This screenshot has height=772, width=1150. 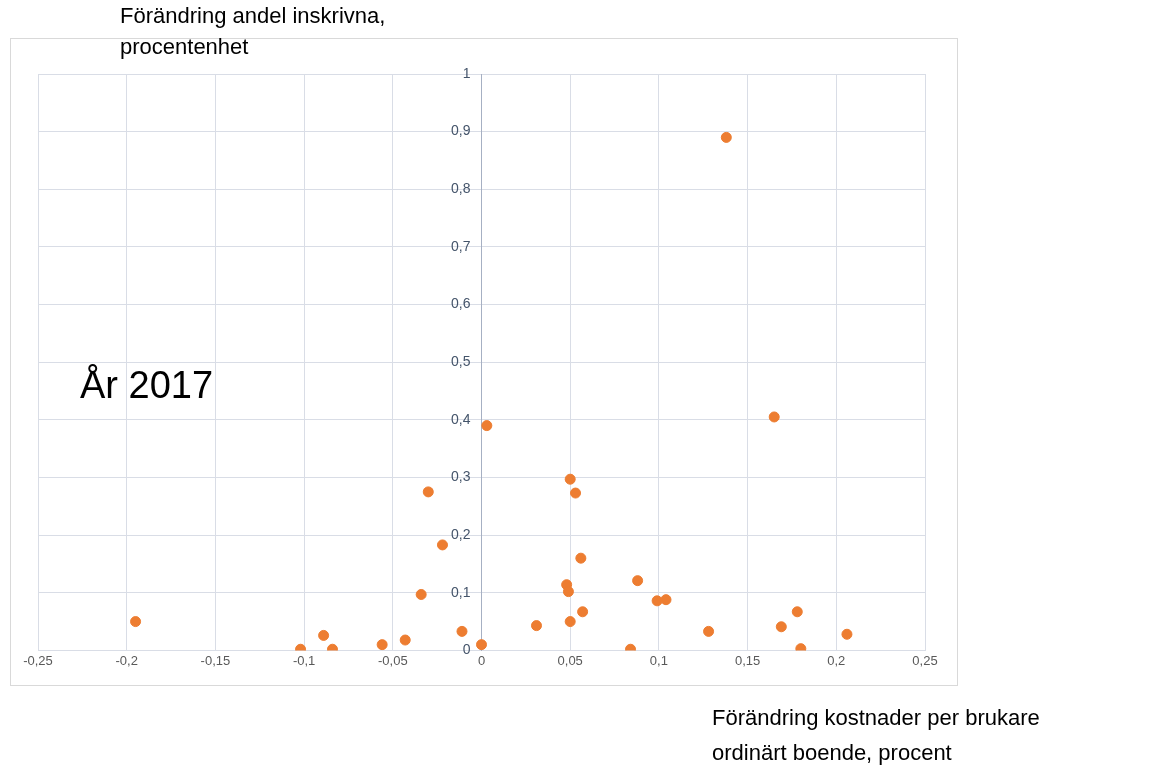 I want to click on x-tick-label: -0,05, so click(x=392, y=660).